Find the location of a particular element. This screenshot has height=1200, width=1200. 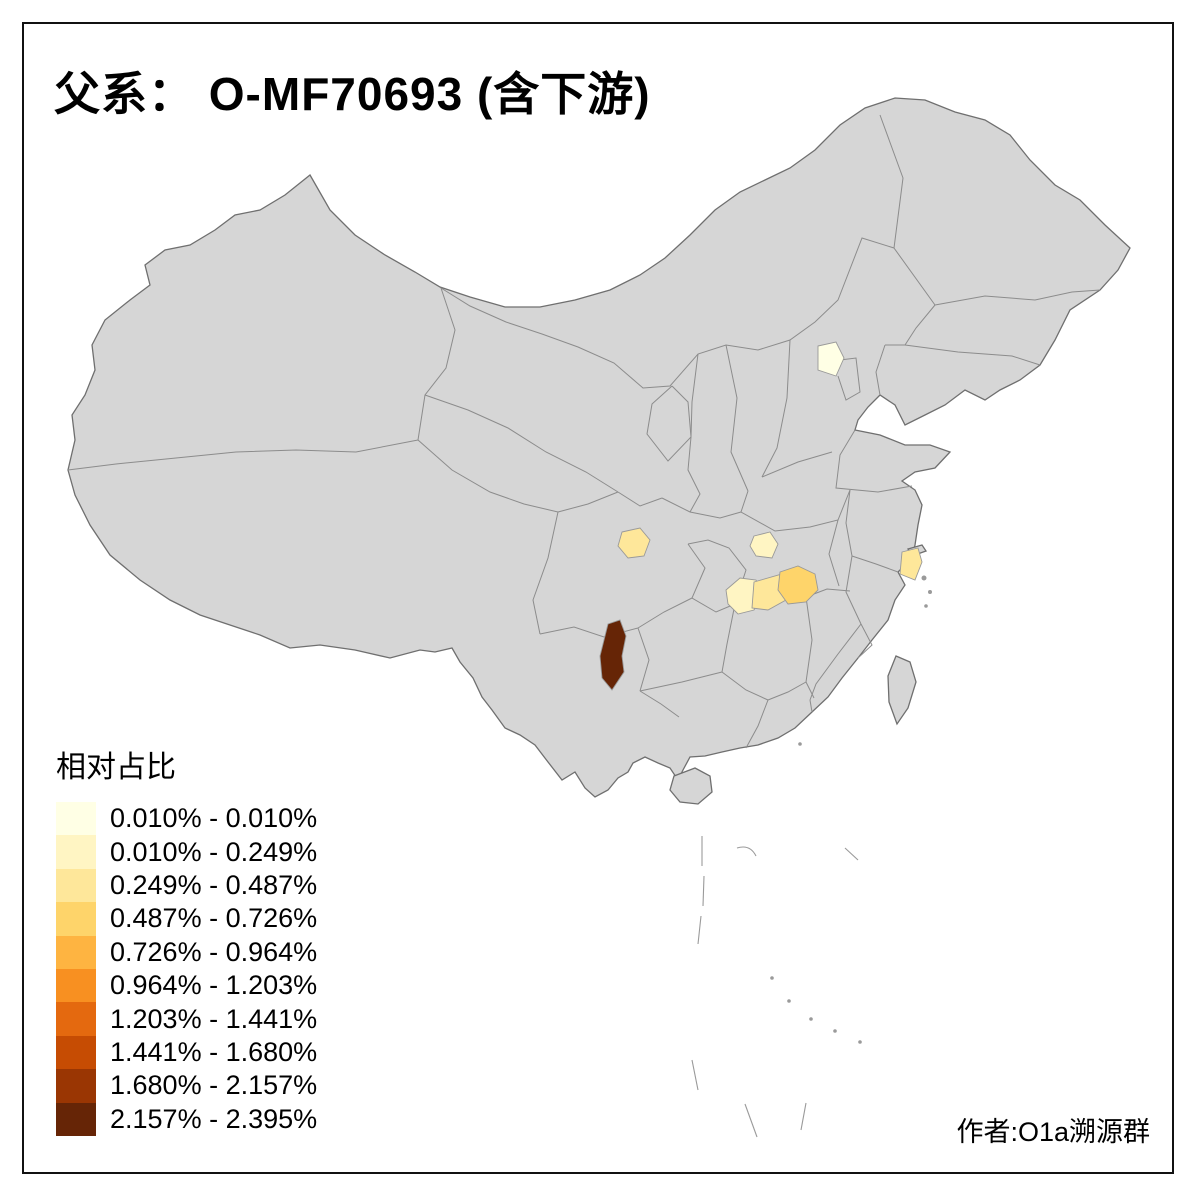

author-credit: 作者:O1a溯源群 is located at coordinates (1053, 1132).